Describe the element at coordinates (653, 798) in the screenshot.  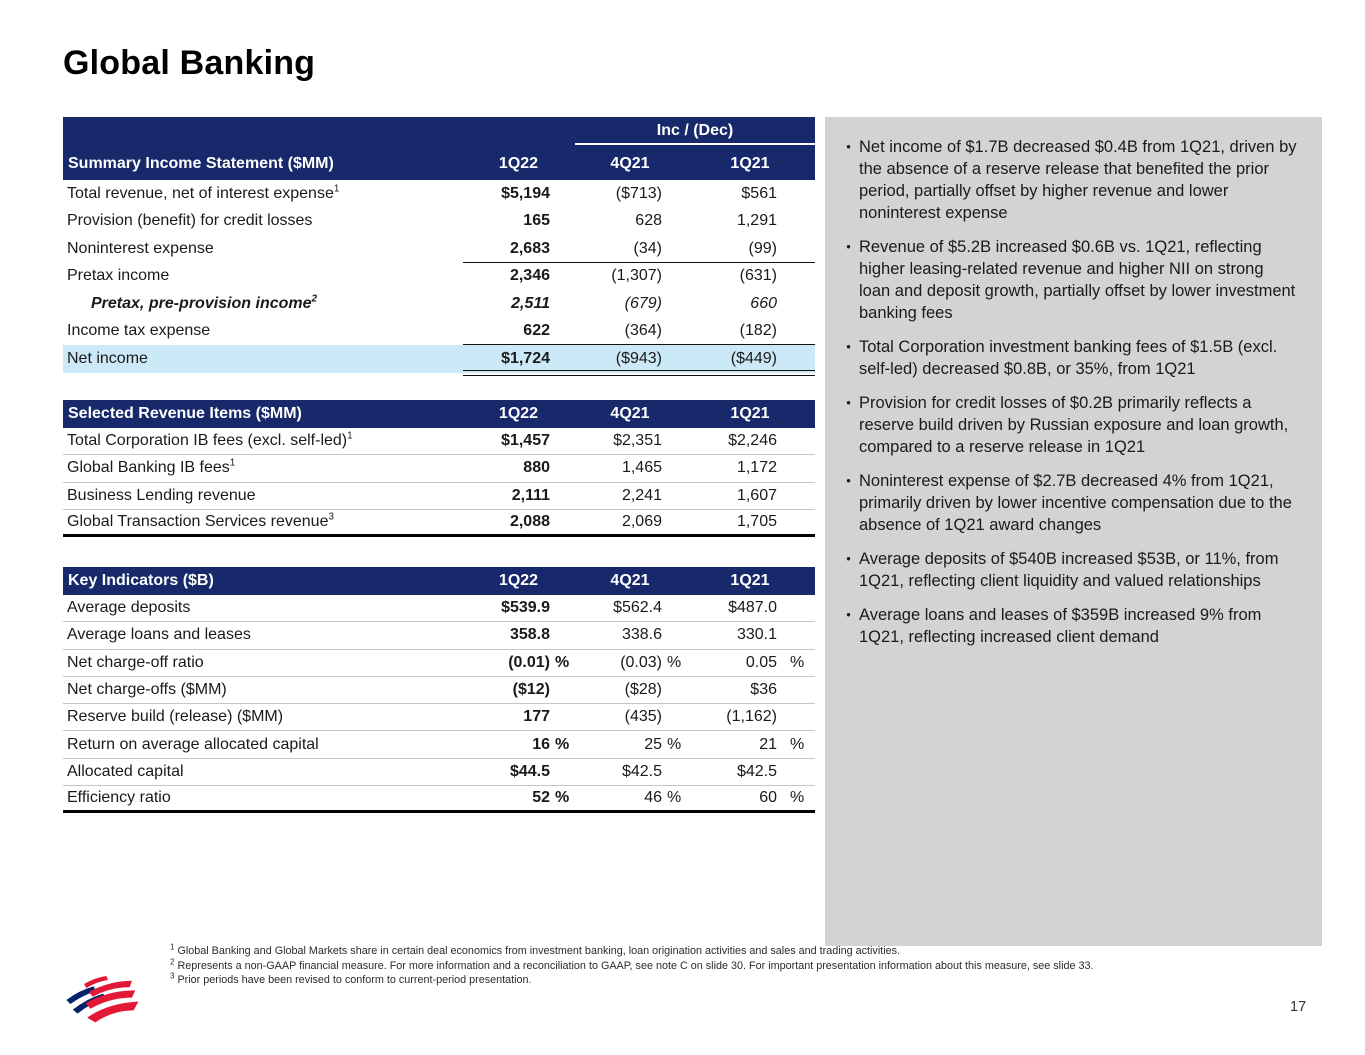
I see `value-4q21: 46` at that location.